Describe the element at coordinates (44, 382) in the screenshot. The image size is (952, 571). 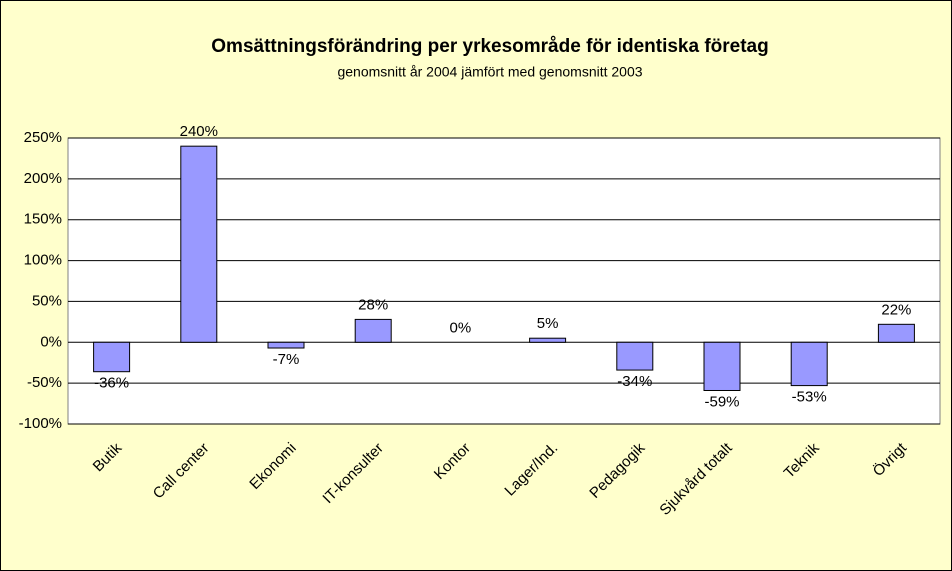
I see `y-tick-label: -50%` at that location.